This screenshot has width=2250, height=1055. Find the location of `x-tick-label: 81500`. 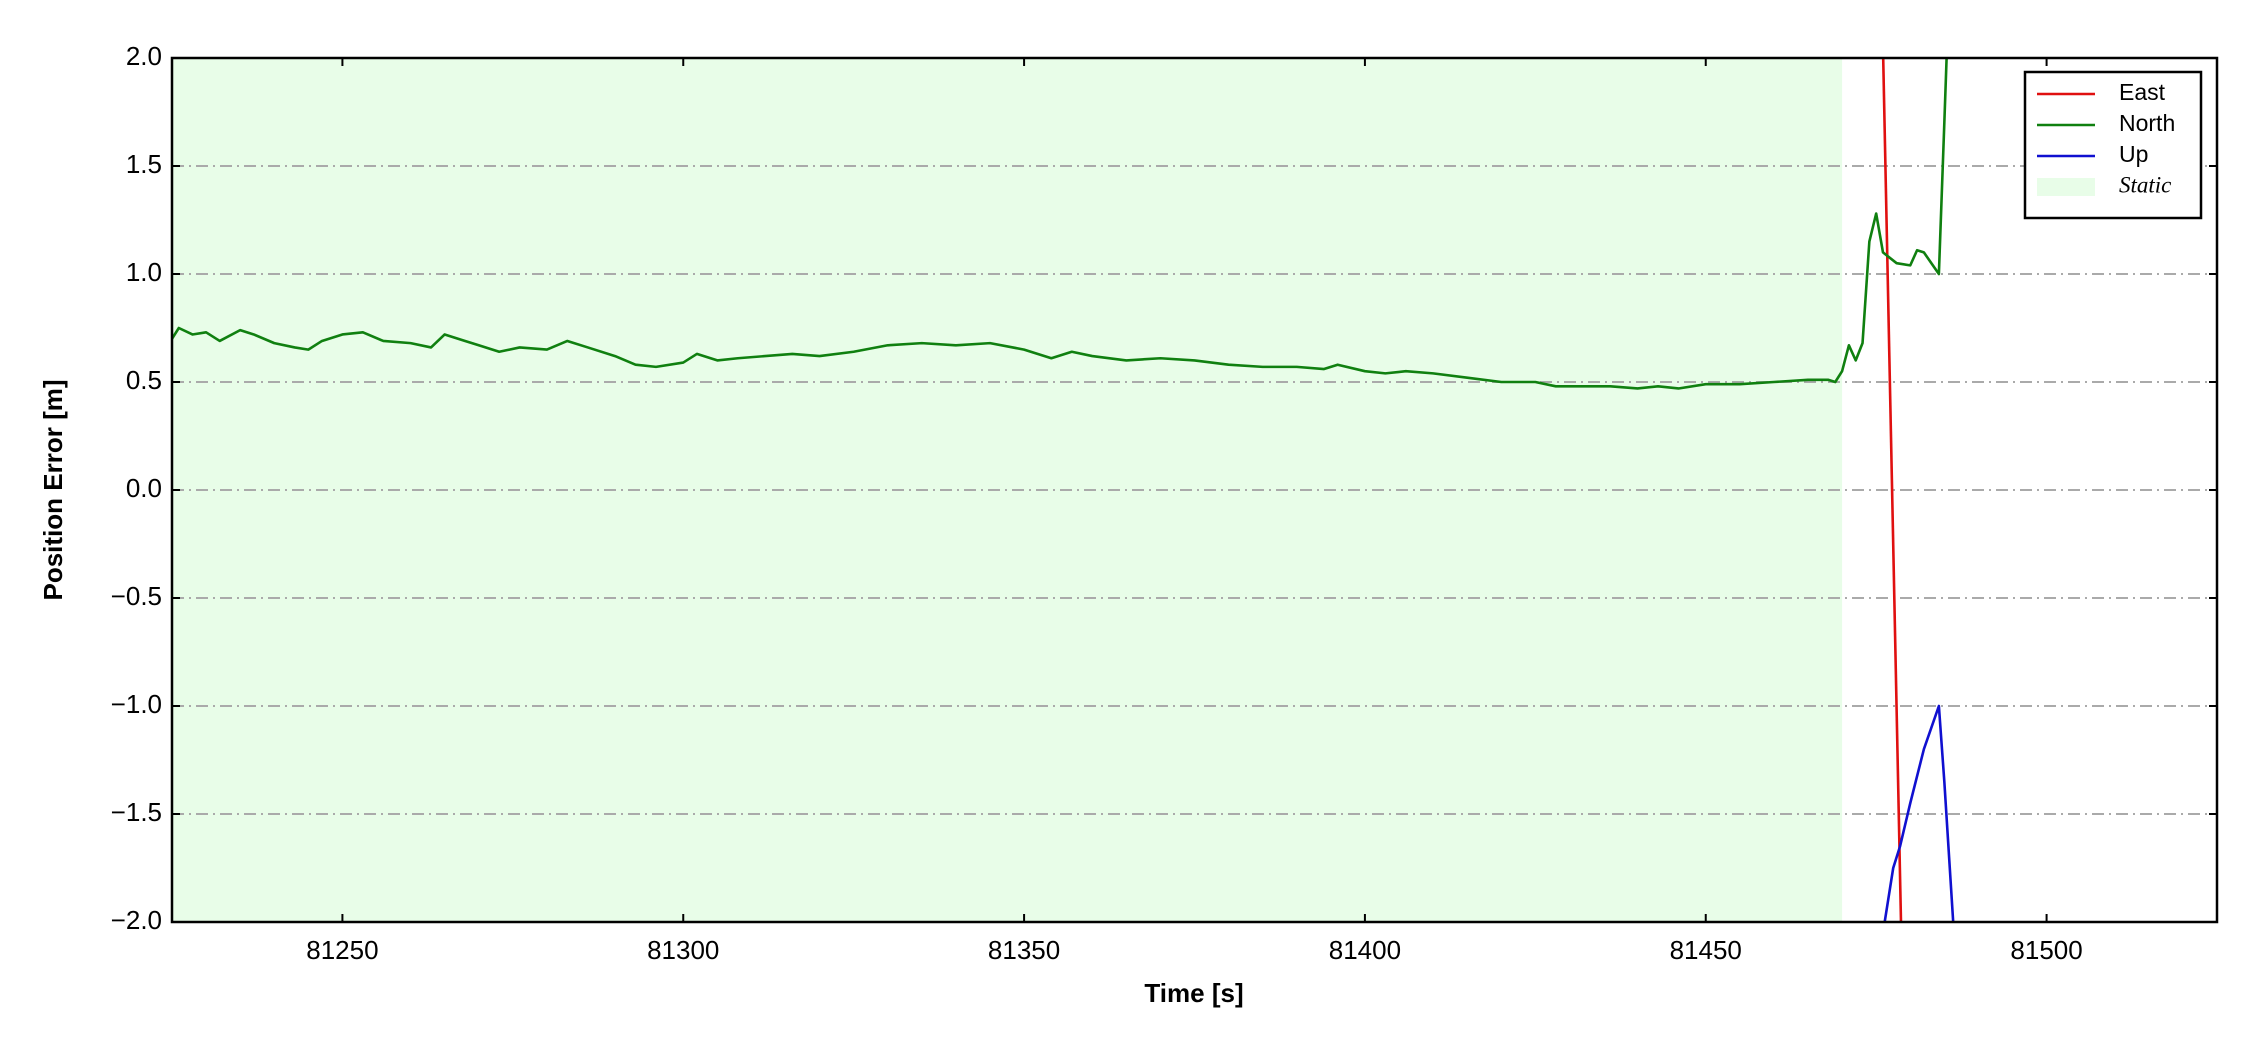

x-tick-label: 81500 is located at coordinates (2046, 950).